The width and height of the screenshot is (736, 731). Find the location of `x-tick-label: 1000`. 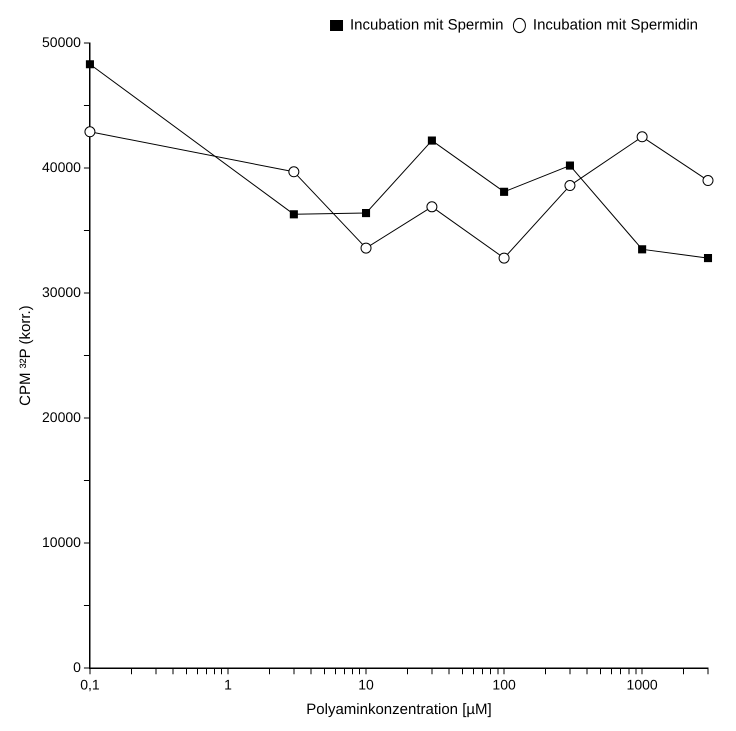

x-tick-label: 1000 is located at coordinates (642, 684).